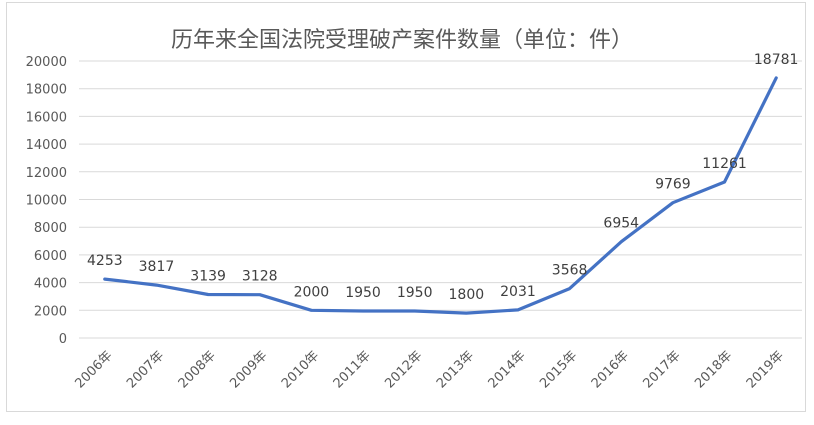  What do you see at coordinates (50, 284) in the screenshot?
I see `y-tick-label: 4000` at bounding box center [50, 284].